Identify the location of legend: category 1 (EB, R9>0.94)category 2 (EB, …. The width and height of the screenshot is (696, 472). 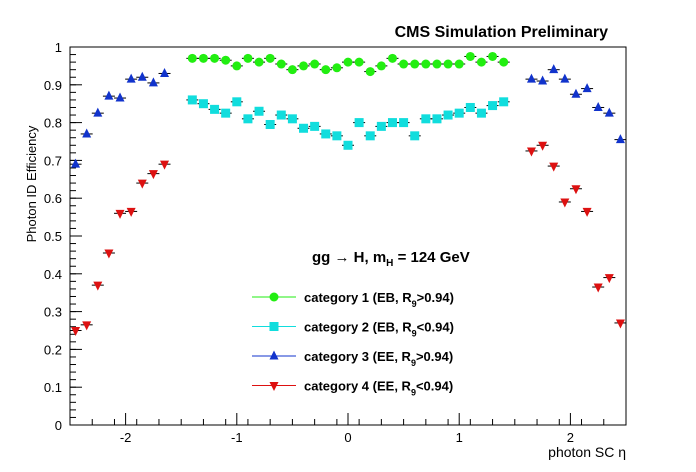
(353, 344).